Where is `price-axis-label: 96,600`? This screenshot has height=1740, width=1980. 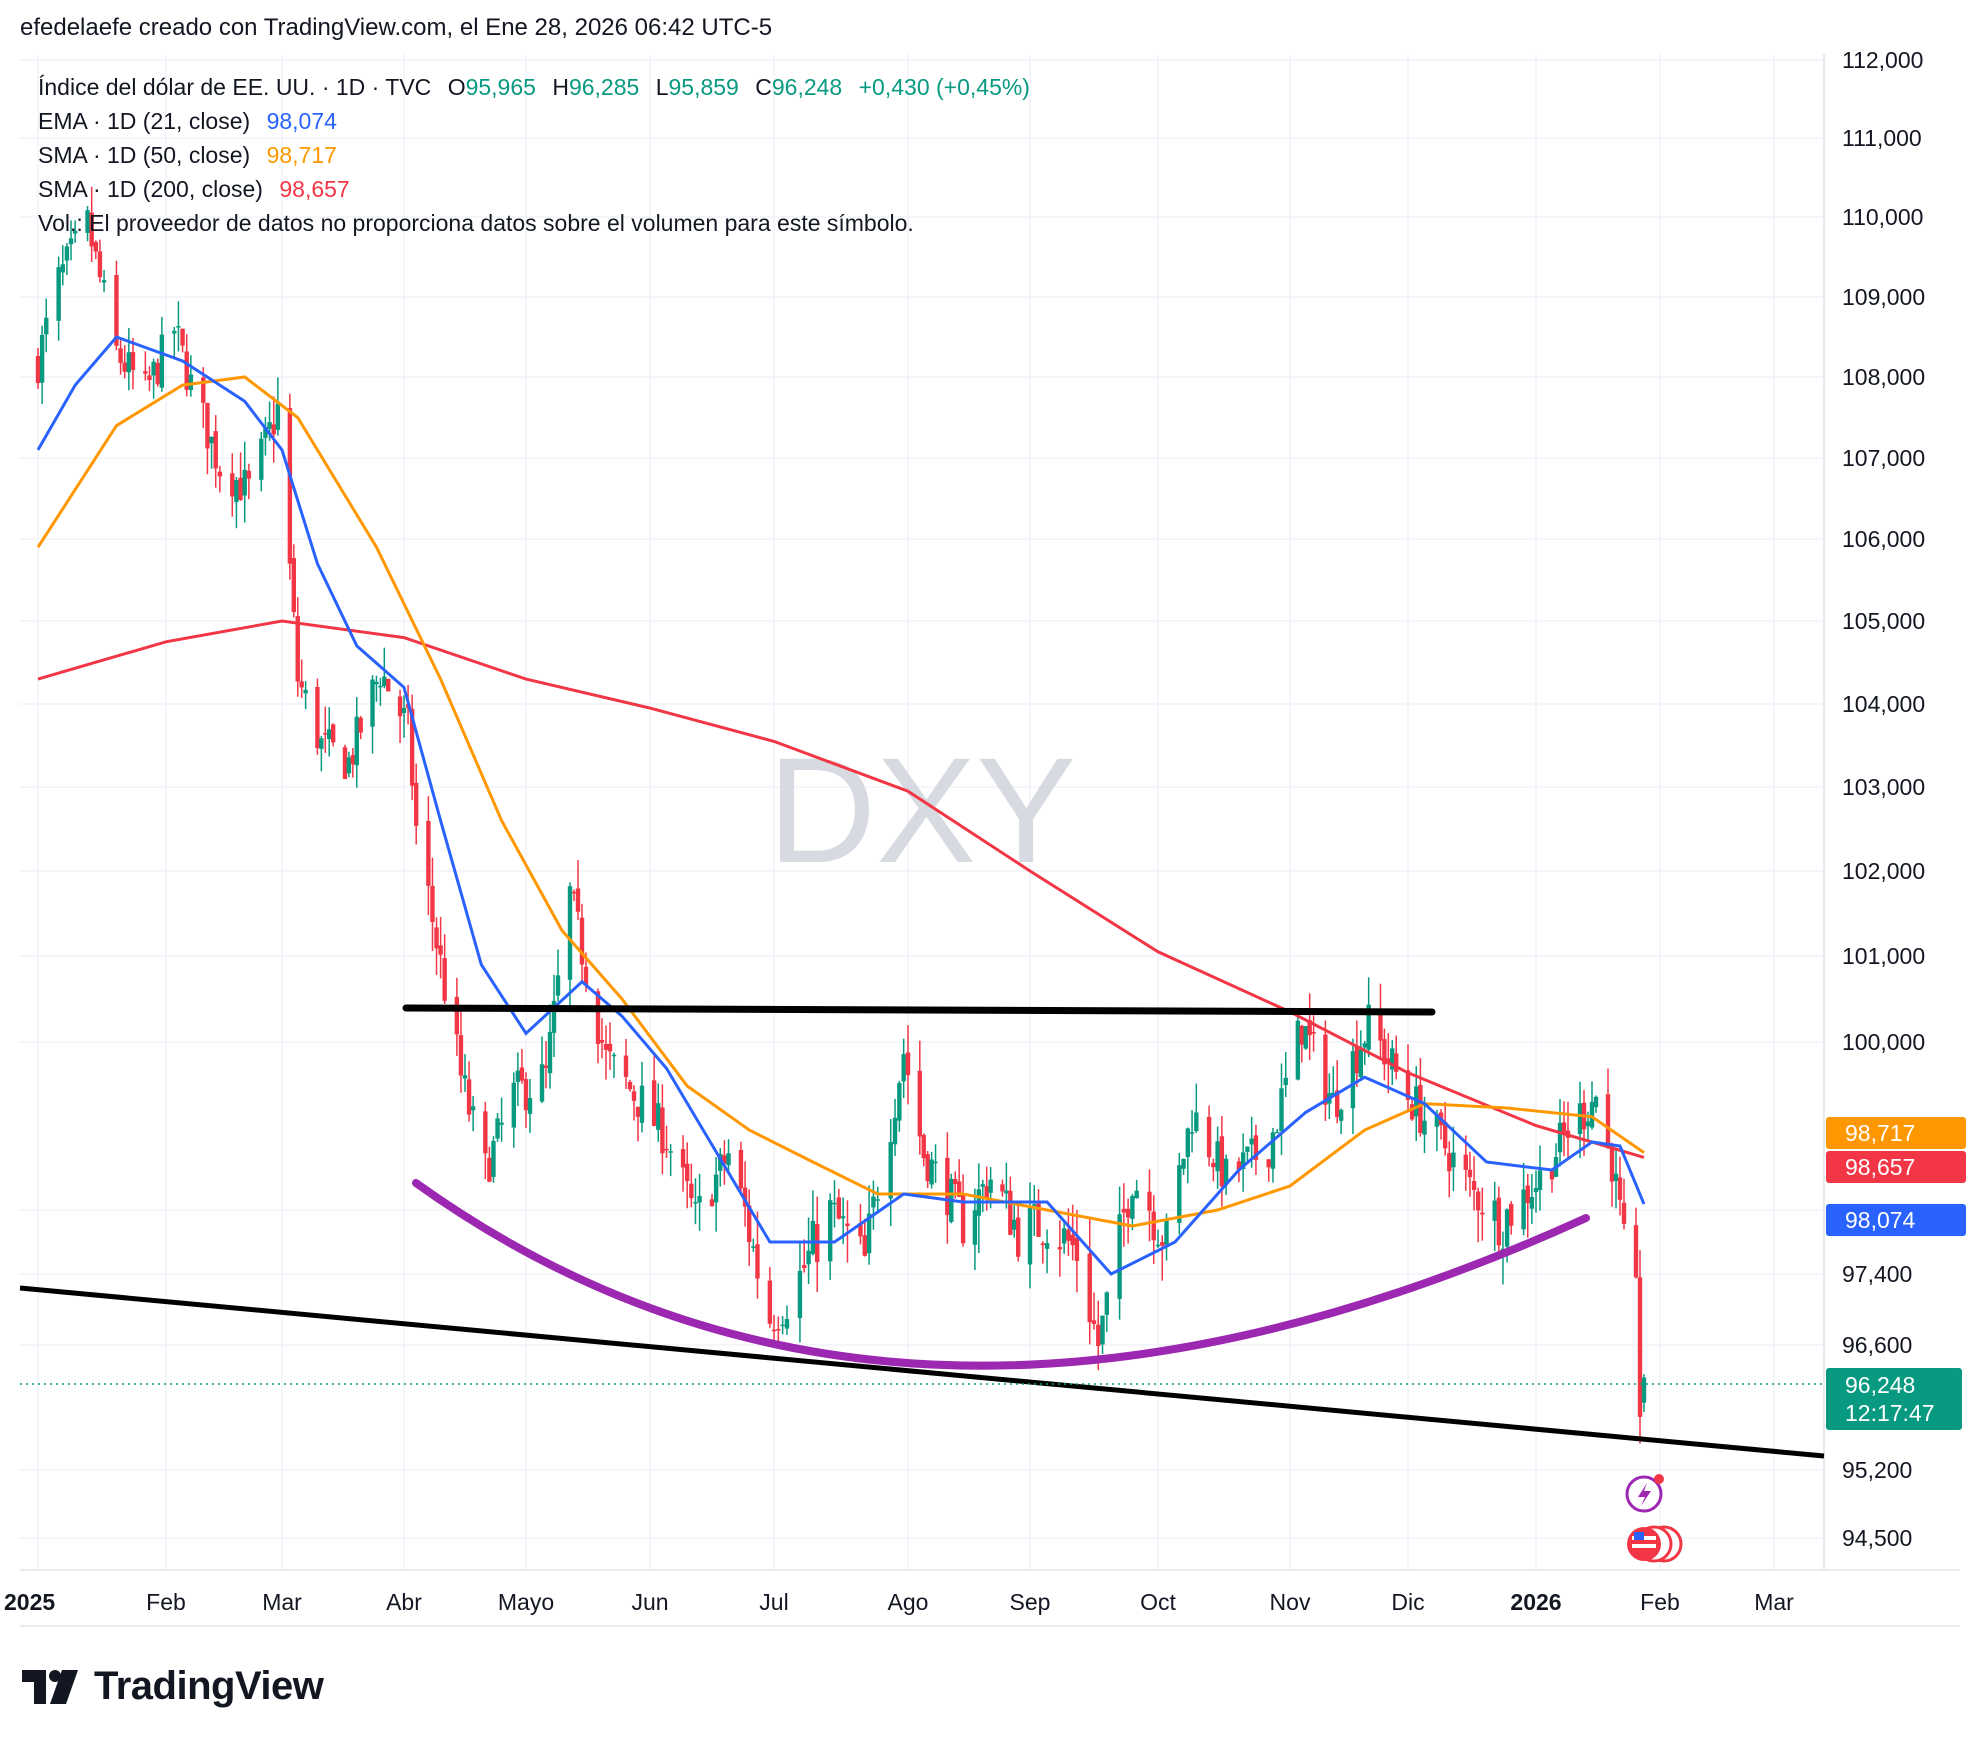
price-axis-label: 96,600 is located at coordinates (1877, 1345).